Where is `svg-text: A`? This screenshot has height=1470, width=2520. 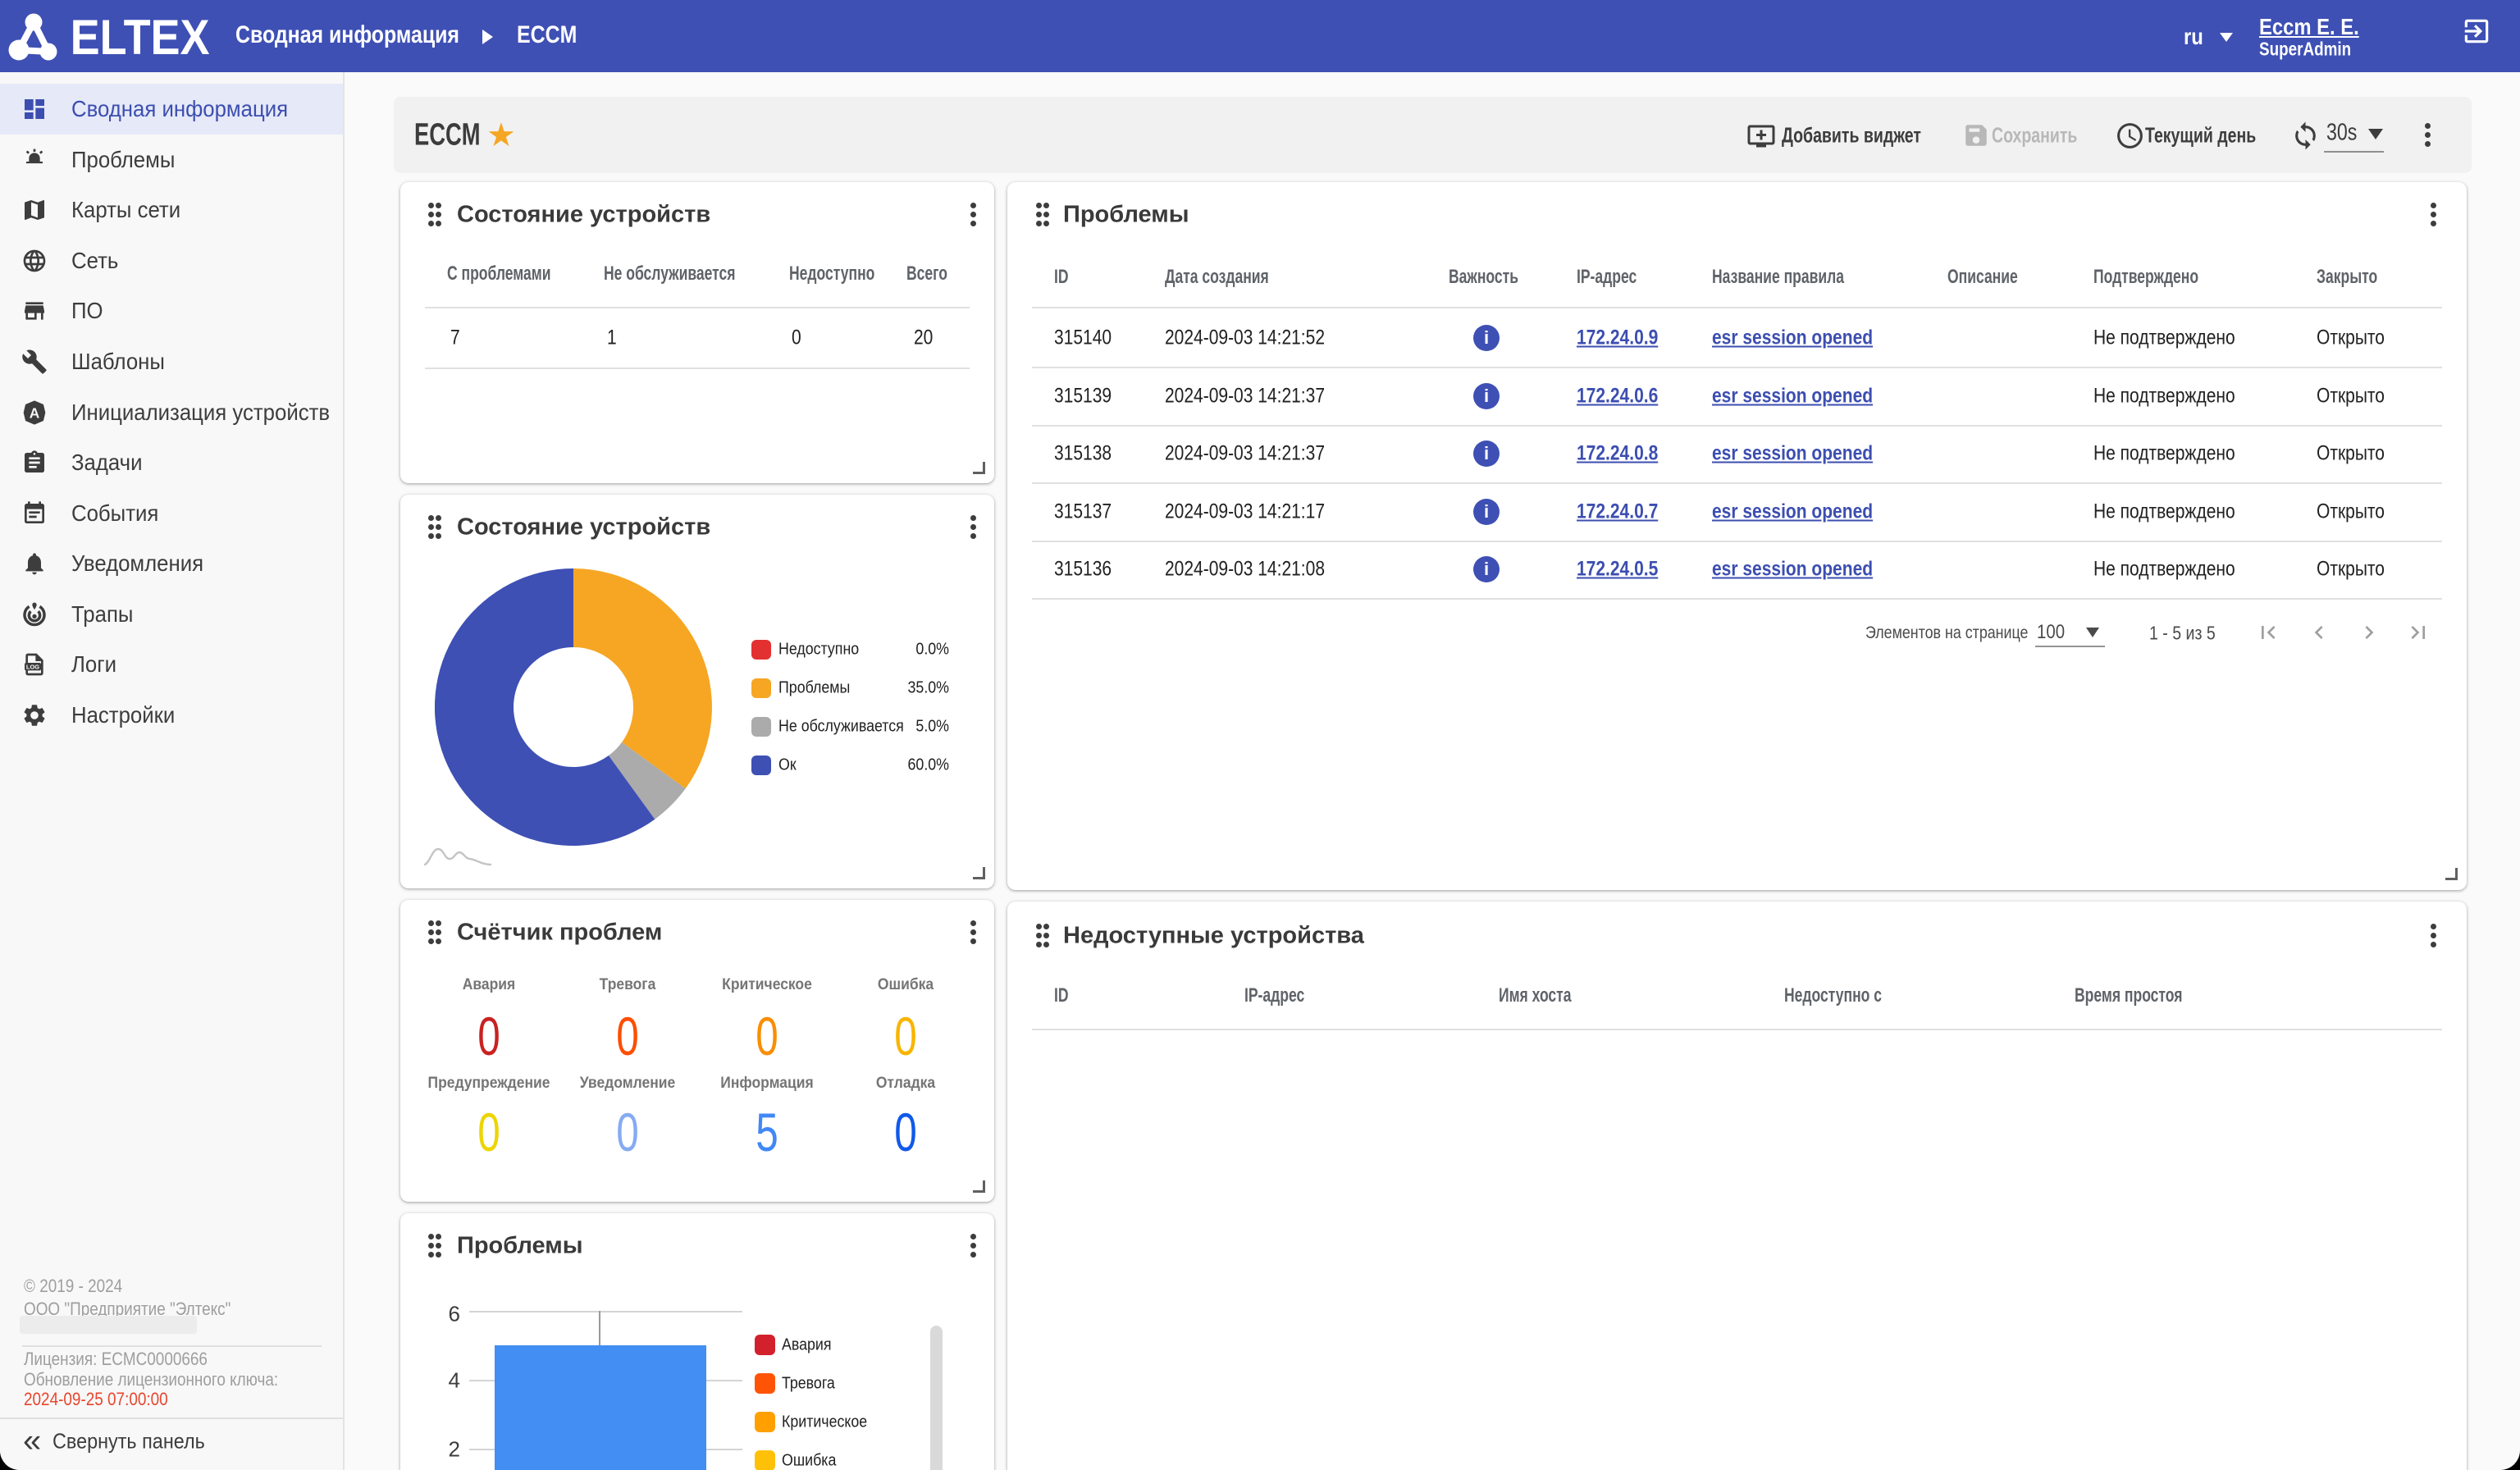 svg-text: A is located at coordinates (35, 413).